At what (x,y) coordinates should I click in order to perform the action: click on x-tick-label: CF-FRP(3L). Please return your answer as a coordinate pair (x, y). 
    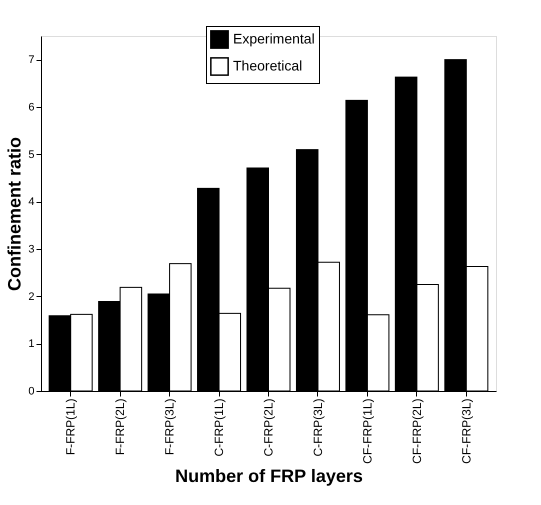
    Looking at the image, I should click on (466, 431).